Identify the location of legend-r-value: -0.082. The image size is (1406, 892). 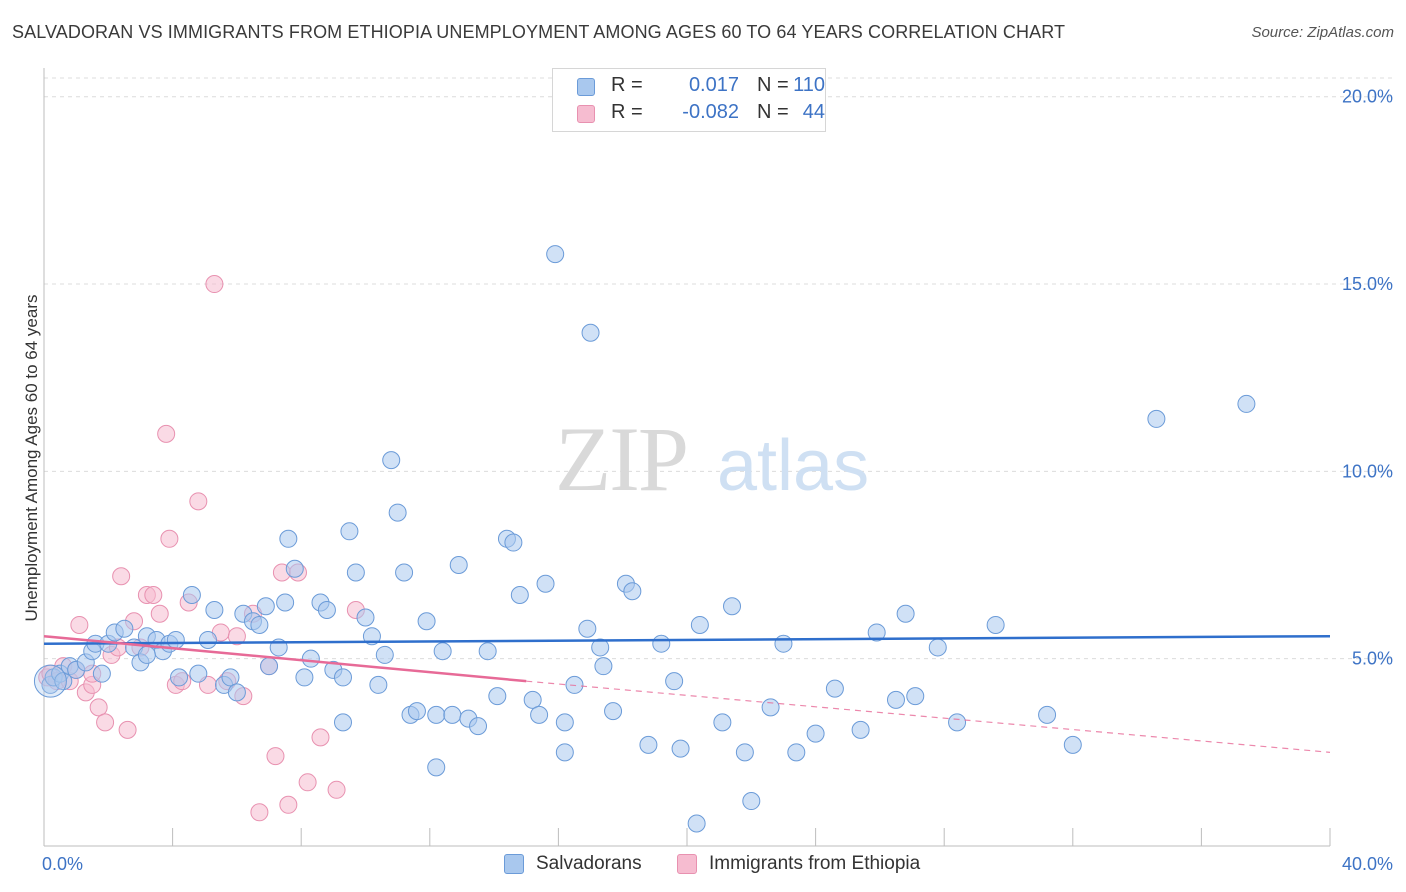
(710, 112).